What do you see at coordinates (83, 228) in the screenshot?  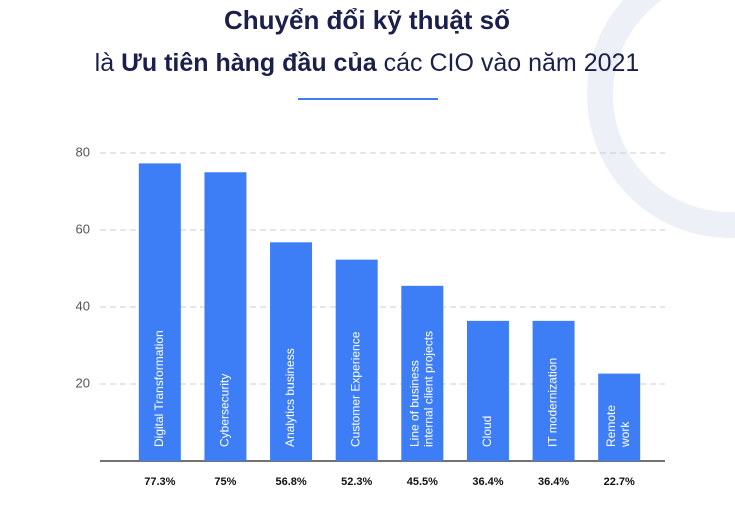 I see `y-tick-label: 60` at bounding box center [83, 228].